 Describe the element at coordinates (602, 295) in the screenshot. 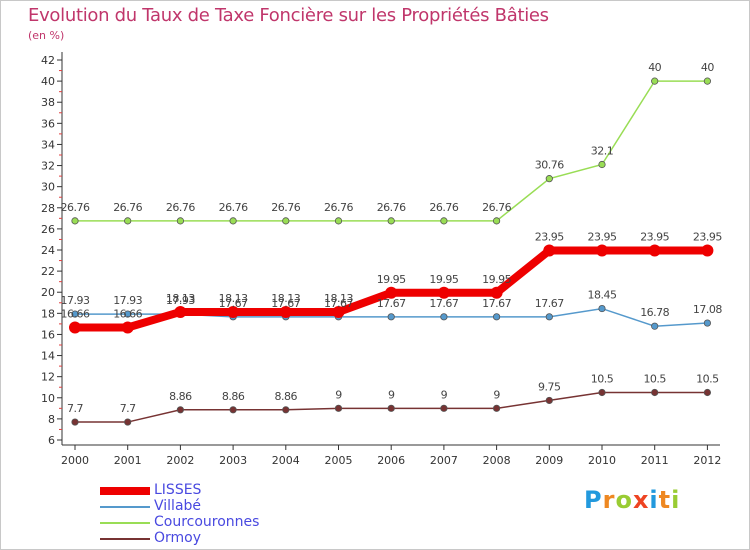

I see `data-label-villabe: 18.45` at that location.